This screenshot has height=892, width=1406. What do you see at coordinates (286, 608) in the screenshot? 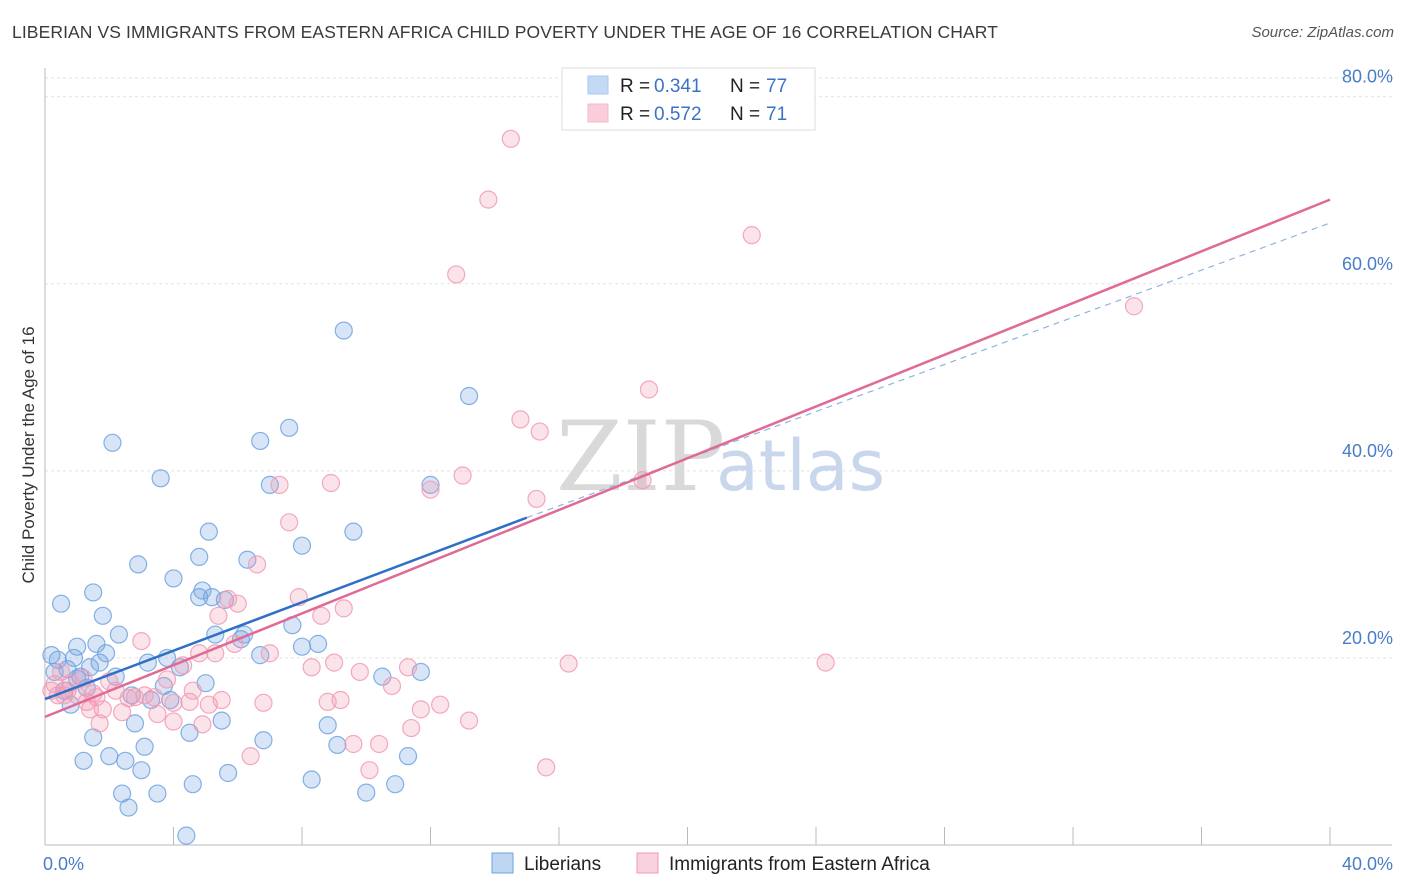
I see `trend-line-series0` at bounding box center [286, 608].